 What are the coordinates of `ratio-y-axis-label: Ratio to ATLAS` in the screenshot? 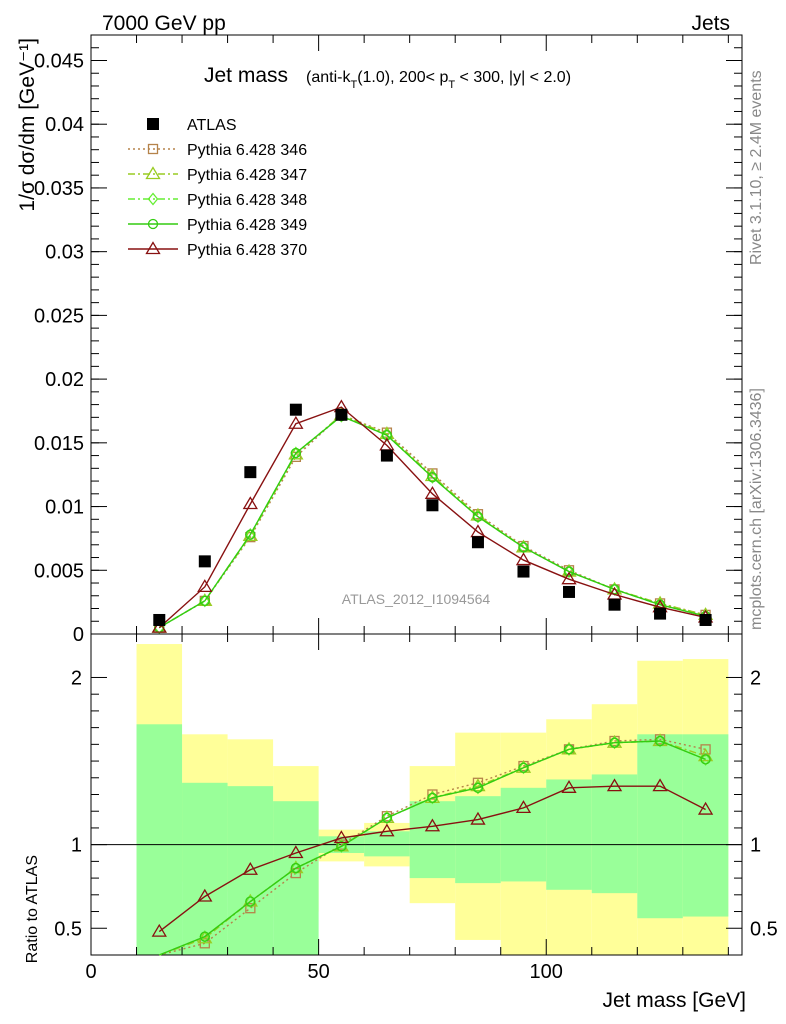 It's located at (32, 909).